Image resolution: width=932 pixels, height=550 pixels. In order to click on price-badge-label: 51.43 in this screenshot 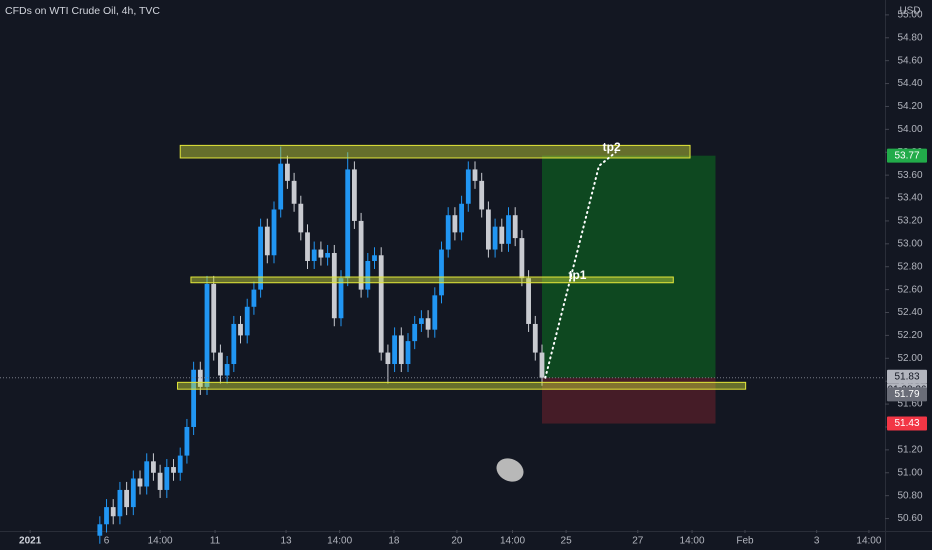, I will do `click(906, 423)`.